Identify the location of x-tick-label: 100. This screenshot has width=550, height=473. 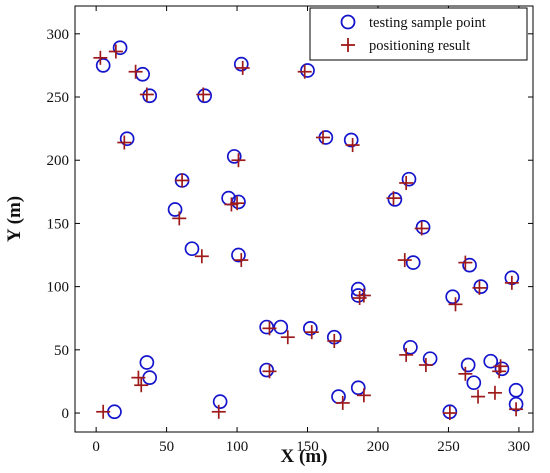
(237, 447).